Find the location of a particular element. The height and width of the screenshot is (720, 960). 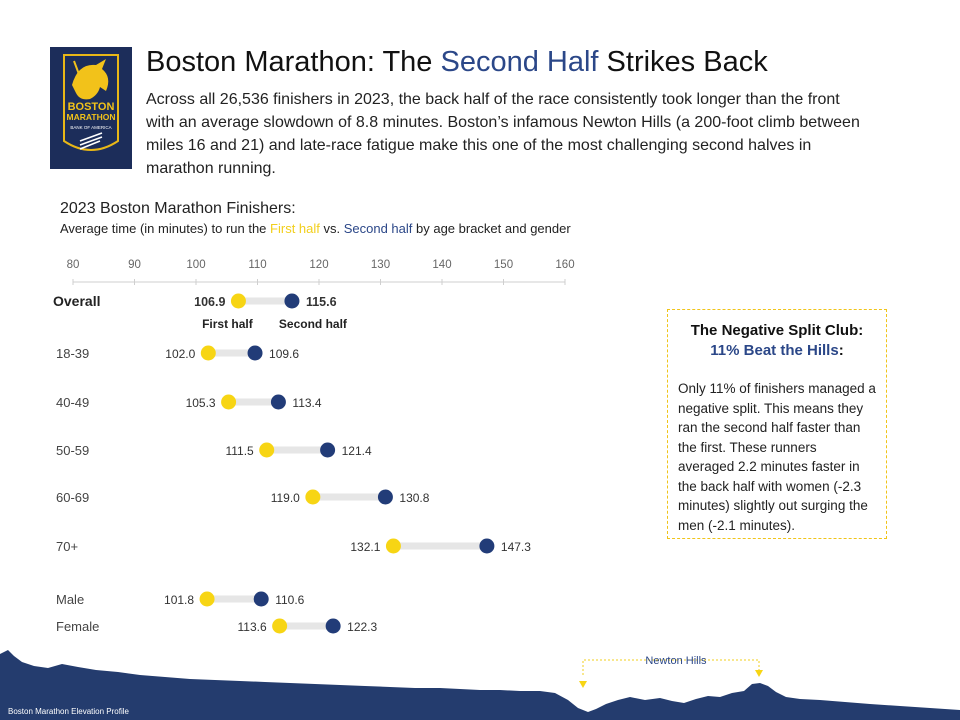

x-tick-label: 120 is located at coordinates (318, 265).